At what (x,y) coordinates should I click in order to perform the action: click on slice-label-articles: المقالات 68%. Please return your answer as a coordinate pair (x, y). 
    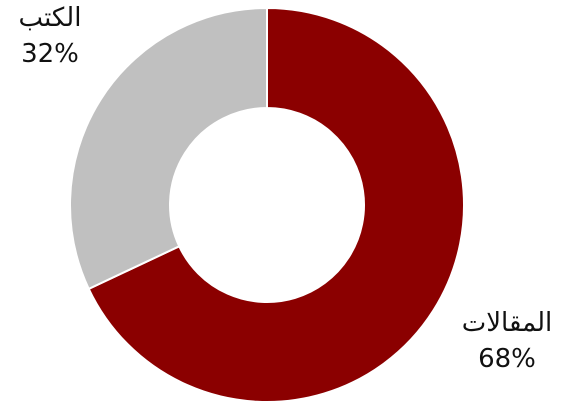
    Looking at the image, I should click on (507, 341).